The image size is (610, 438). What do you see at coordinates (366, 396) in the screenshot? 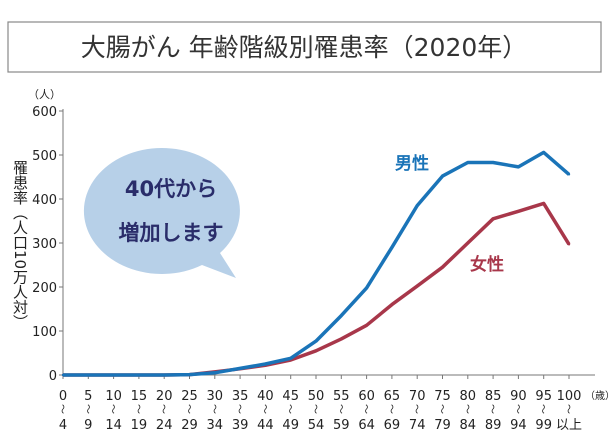
I see `x-tick-label-top: 60` at bounding box center [366, 396].